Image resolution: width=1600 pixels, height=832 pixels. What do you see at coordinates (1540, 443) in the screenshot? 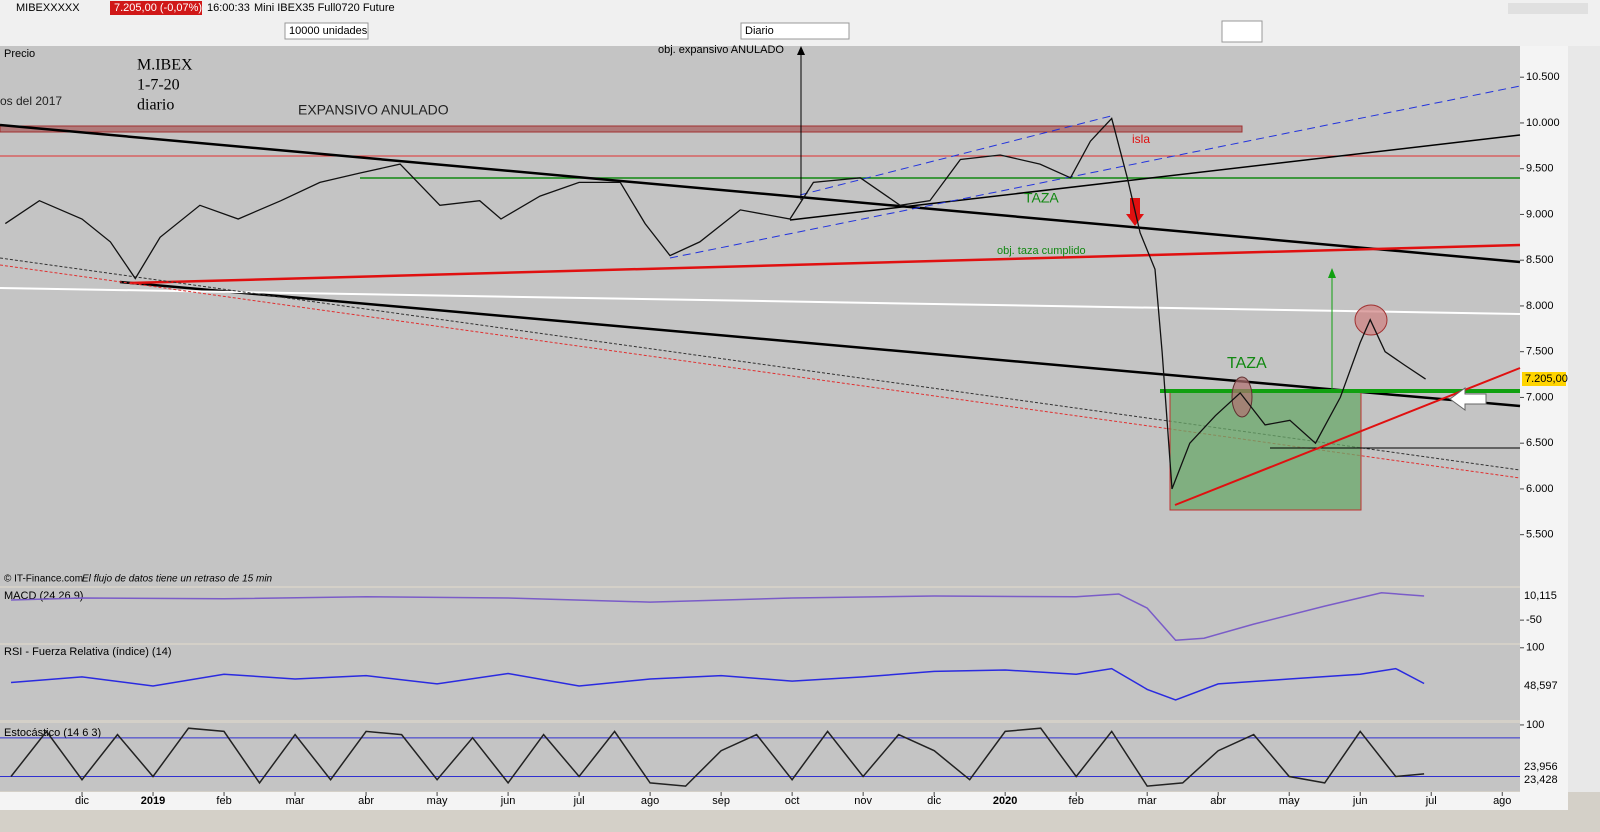
I see `y-tick-label: 6.500` at bounding box center [1540, 443].